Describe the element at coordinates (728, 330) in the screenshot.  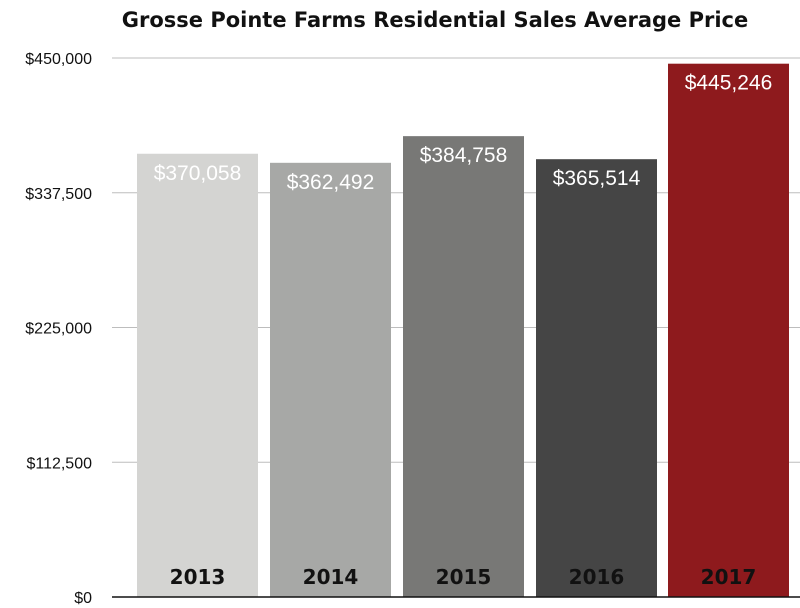
I see `bar-2017` at that location.